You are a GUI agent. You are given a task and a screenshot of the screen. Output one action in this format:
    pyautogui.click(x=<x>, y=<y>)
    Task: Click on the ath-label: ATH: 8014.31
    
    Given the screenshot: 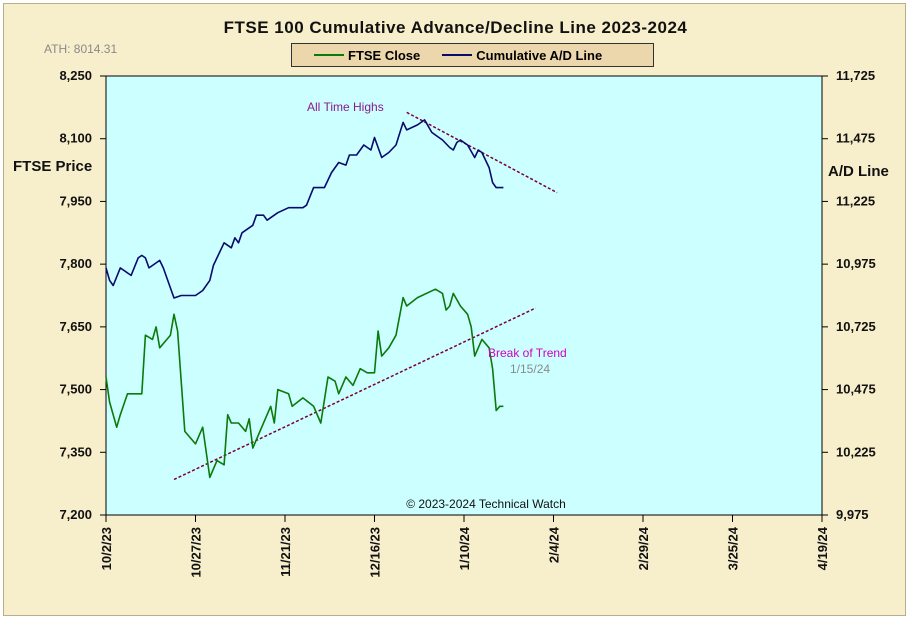 What is the action you would take?
    pyautogui.click(x=81, y=49)
    